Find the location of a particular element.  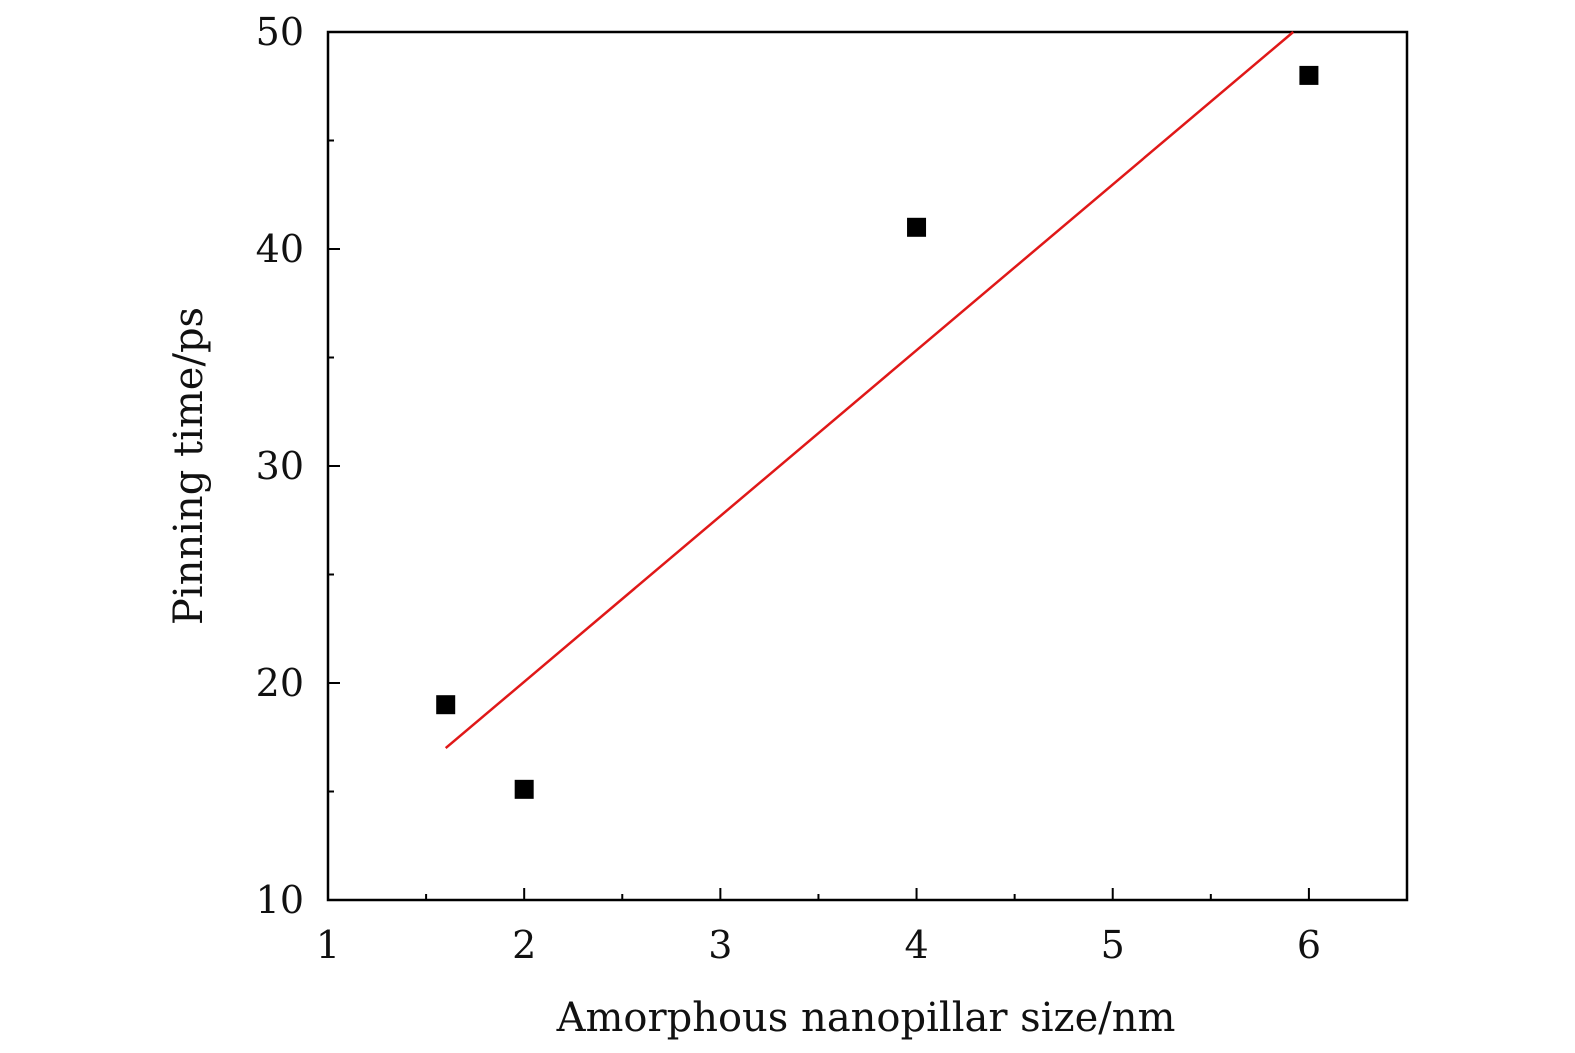

x-axis-label: Amorphous nanopillar size/nm is located at coordinates (866, 1018).